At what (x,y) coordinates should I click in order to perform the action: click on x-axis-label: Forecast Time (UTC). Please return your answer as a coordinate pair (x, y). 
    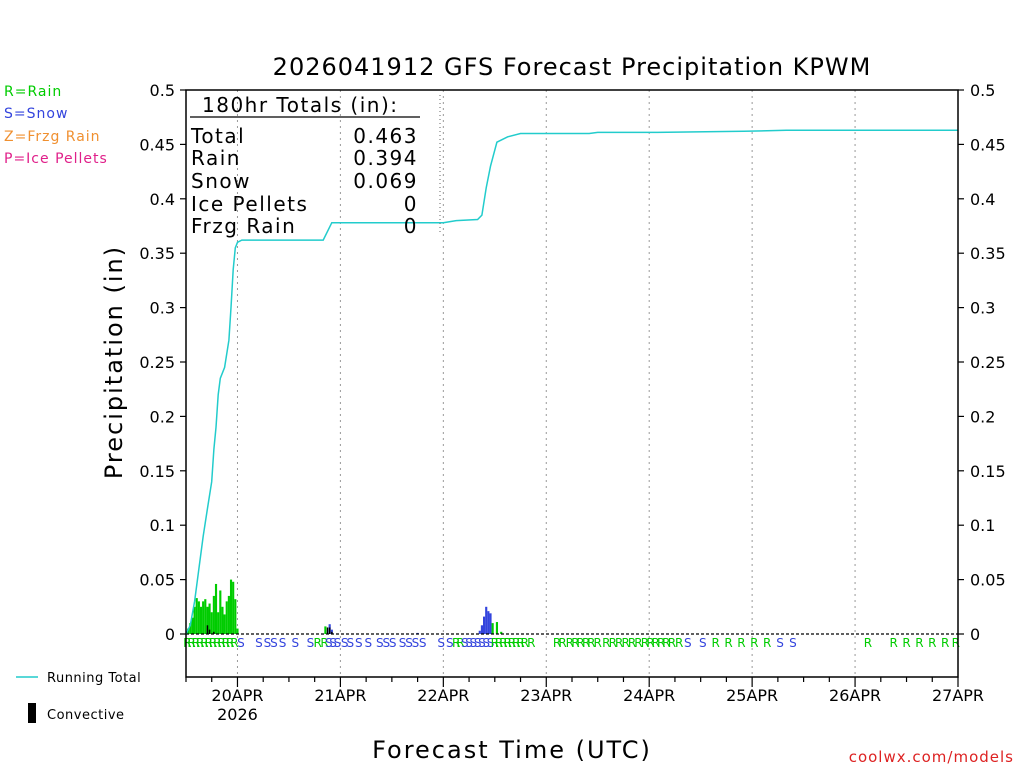
    Looking at the image, I should click on (512, 750).